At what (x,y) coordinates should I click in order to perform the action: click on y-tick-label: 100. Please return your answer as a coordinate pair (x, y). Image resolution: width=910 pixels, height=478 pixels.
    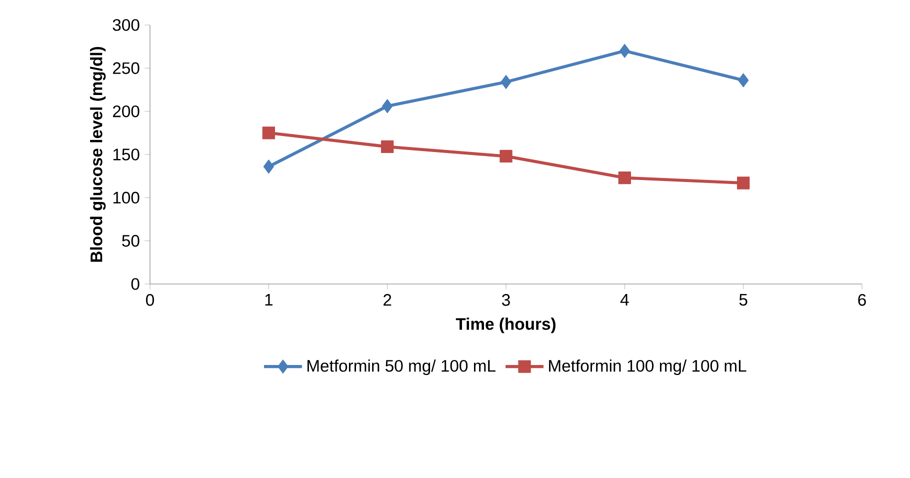
    Looking at the image, I should click on (126, 198).